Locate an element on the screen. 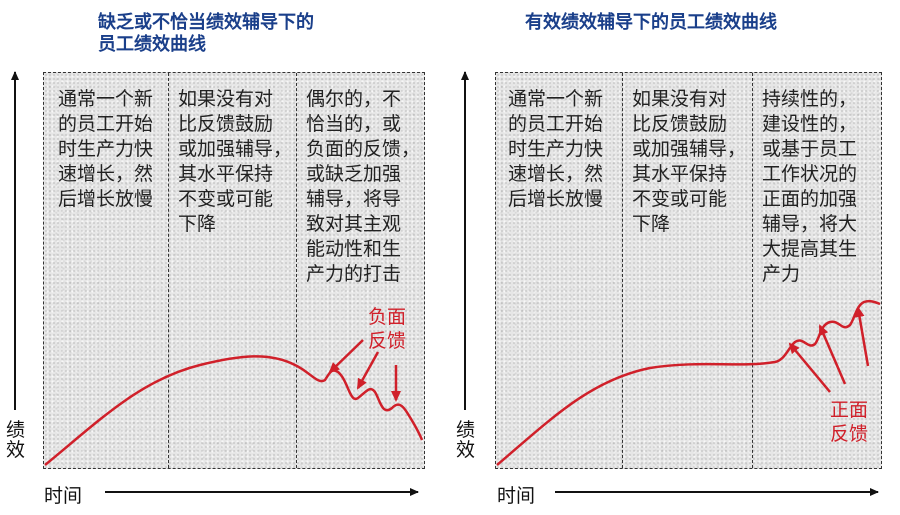 Image resolution: width=900 pixels, height=515 pixels. right-feedback-label: 正面 反馈 is located at coordinates (849, 422).